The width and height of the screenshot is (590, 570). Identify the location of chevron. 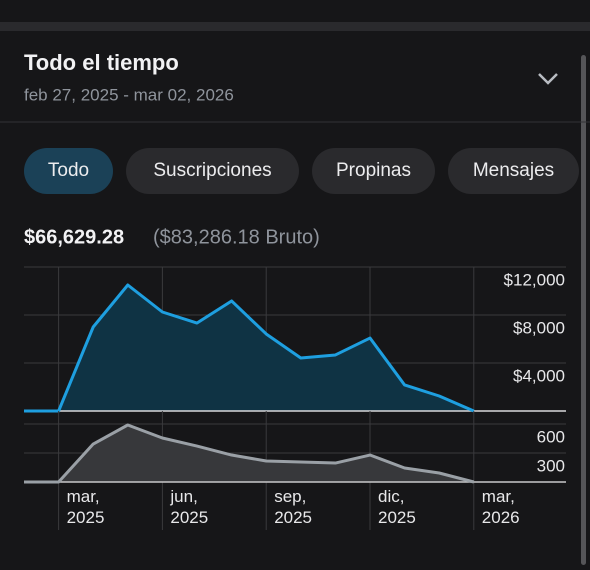
(548, 79).